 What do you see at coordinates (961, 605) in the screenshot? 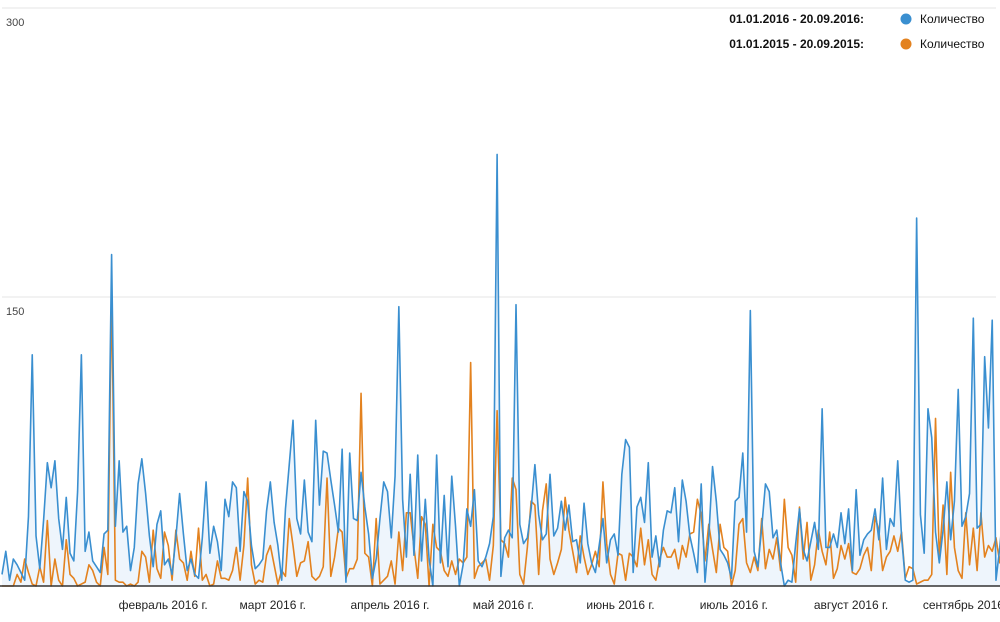
I see `x-tick-label: сентябрь 2016 г.` at bounding box center [961, 605].